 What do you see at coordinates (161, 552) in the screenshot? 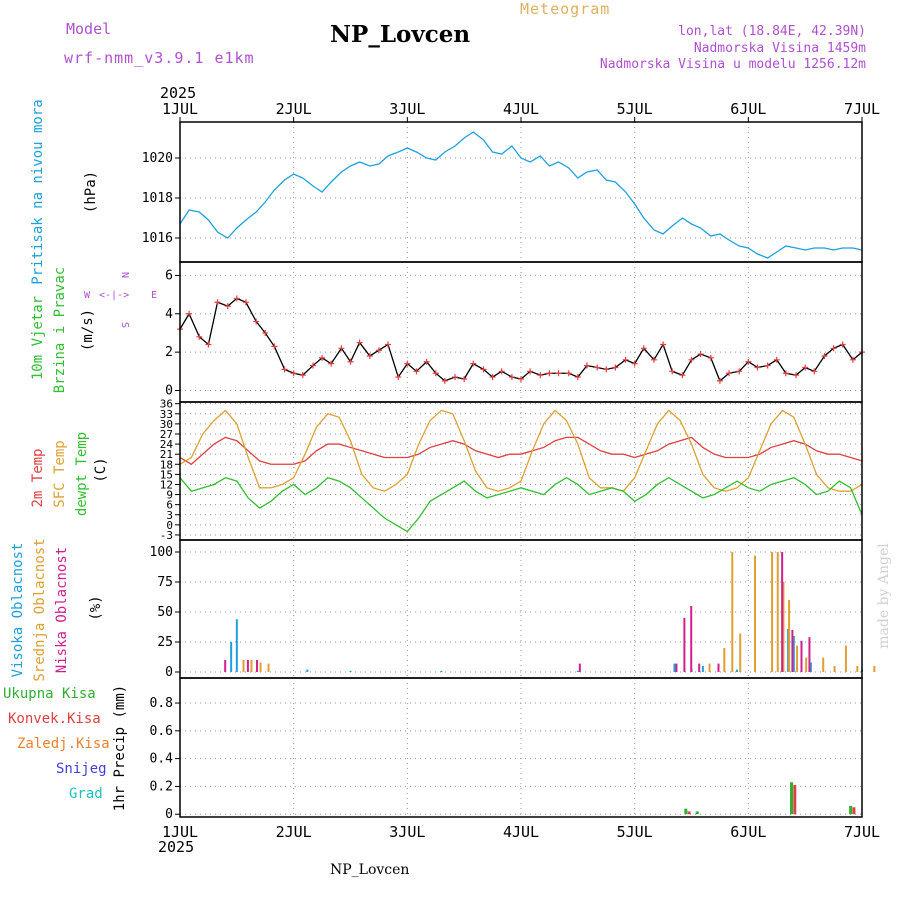
I see `y-tick-label: 100` at bounding box center [161, 552].